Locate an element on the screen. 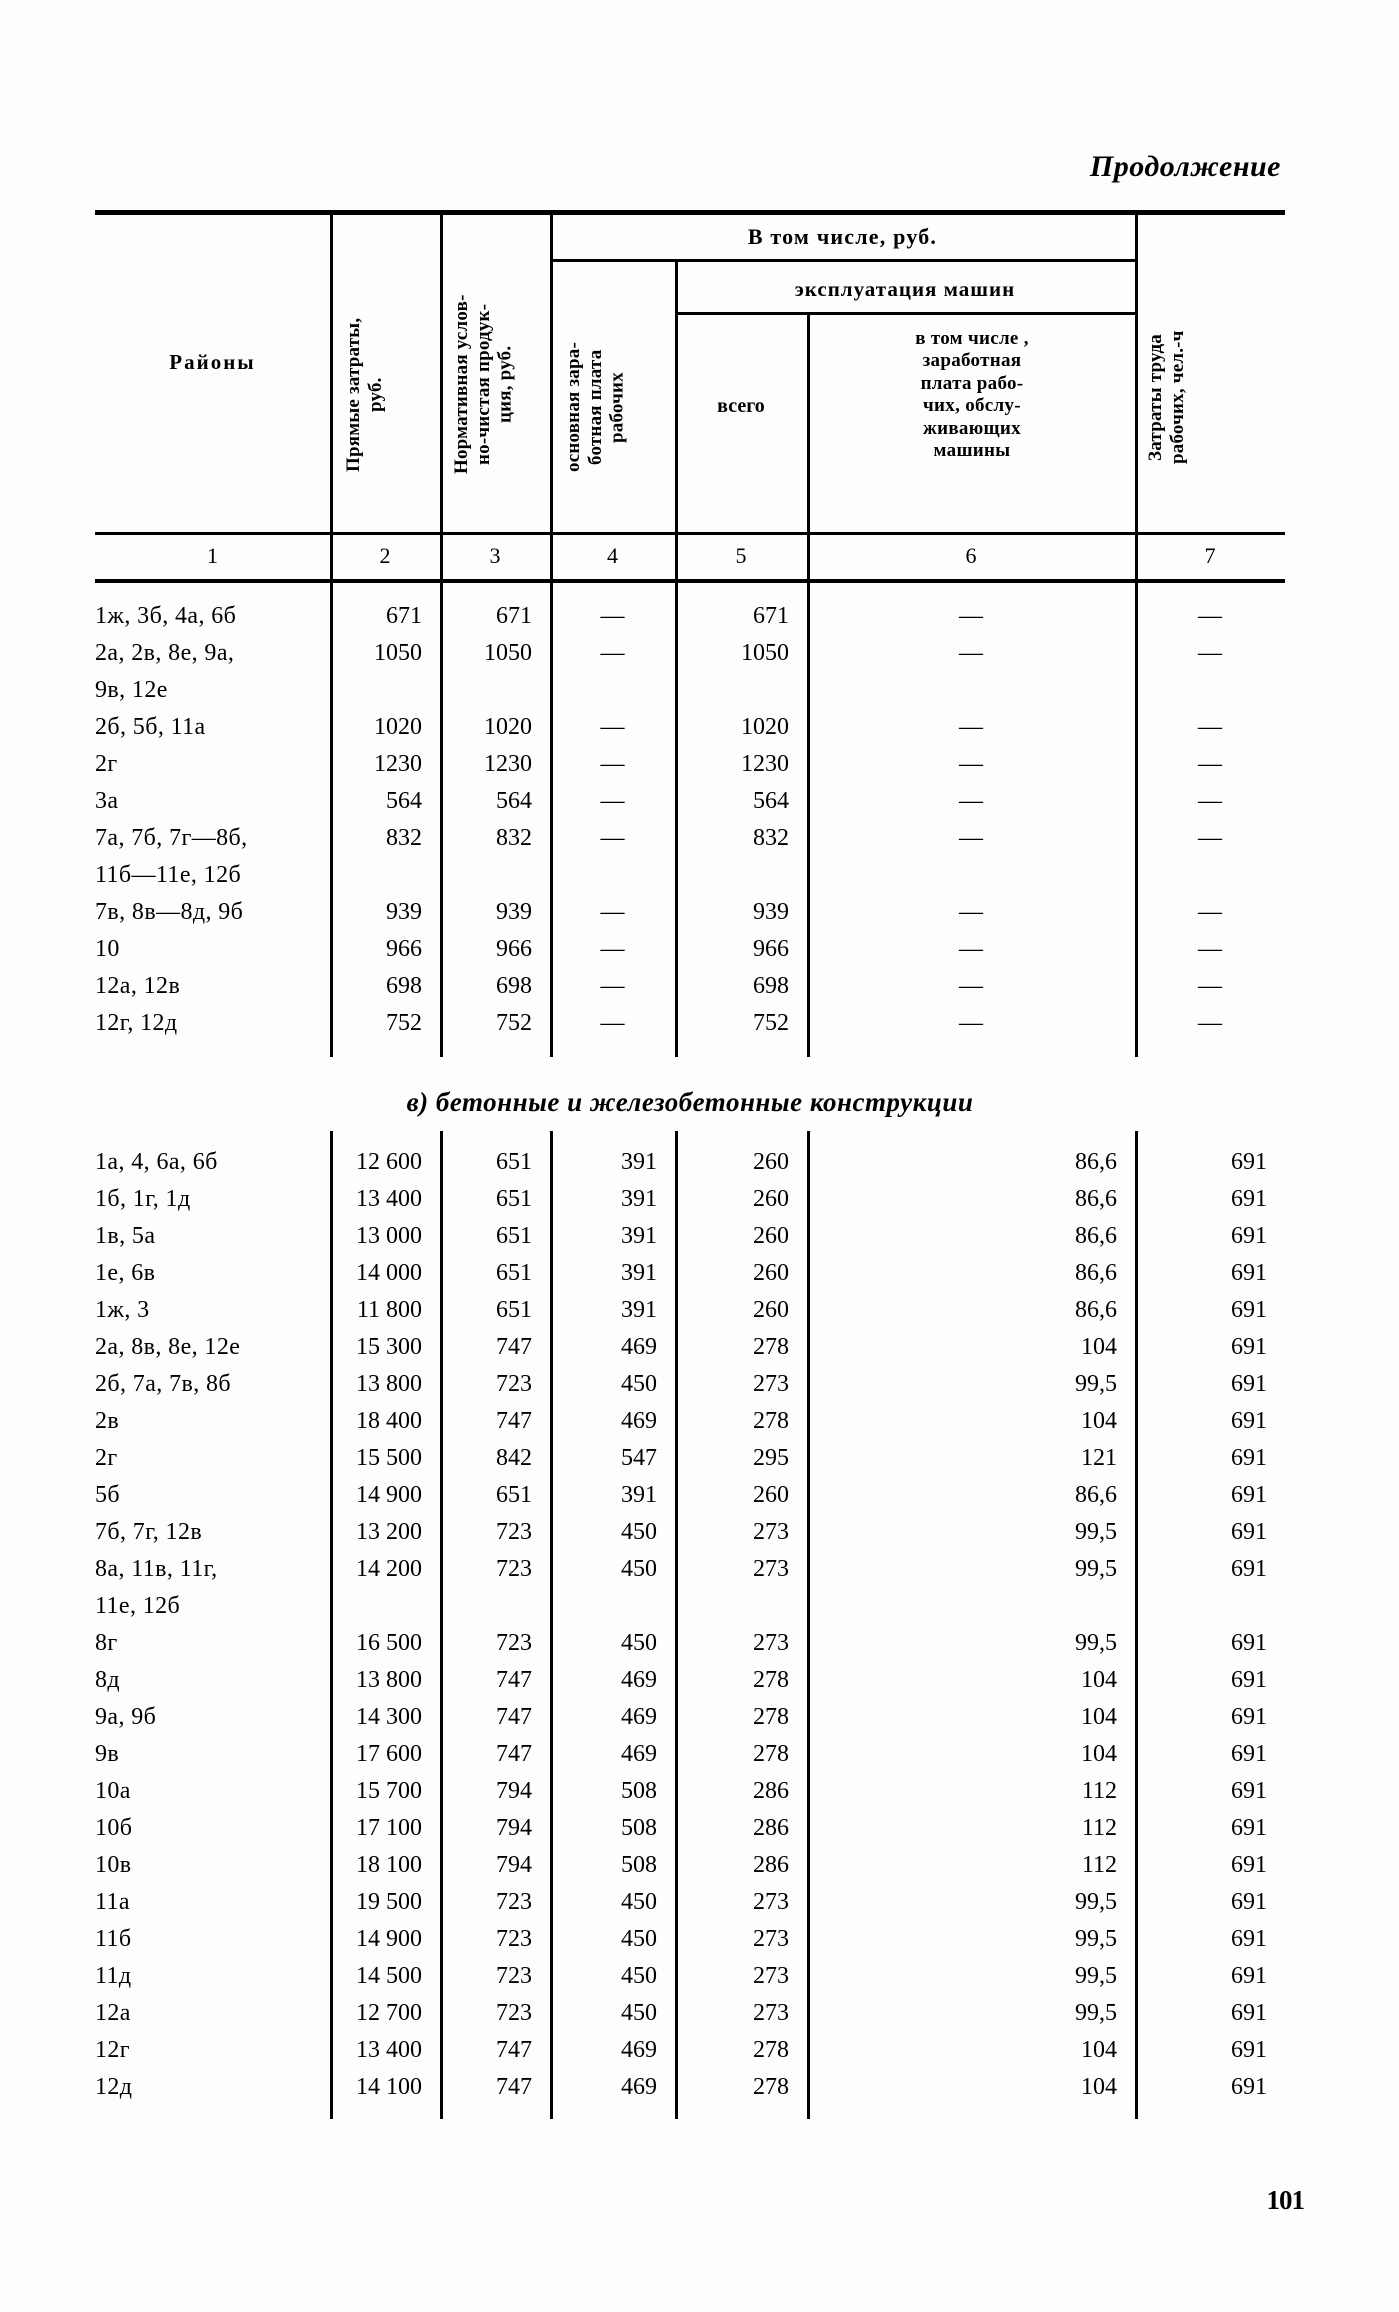 This screenshot has width=1399, height=2312. value-cell: 19 500 is located at coordinates (389, 1902).